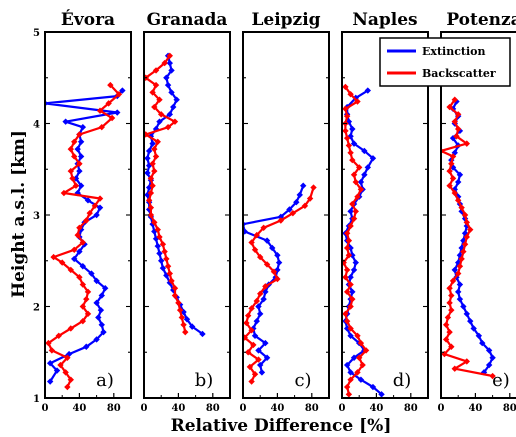  Describe the element at coordinates (363, 240) in the screenshot. I see `panel-series-naples` at that location.